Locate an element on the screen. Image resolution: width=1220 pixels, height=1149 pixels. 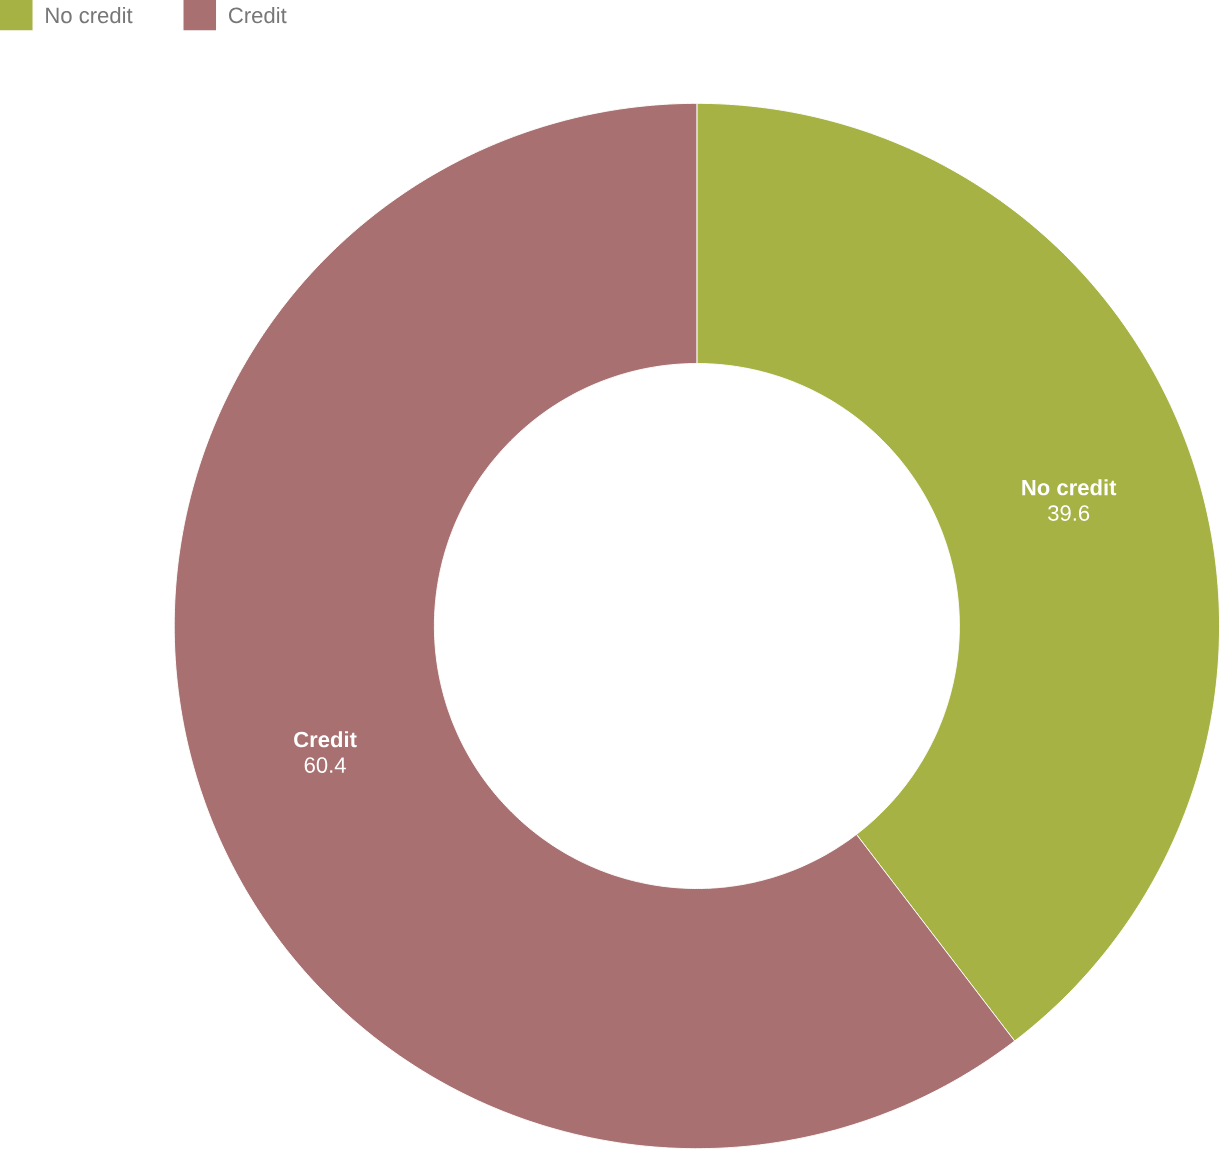
slice-label: Credit is located at coordinates (325, 739).